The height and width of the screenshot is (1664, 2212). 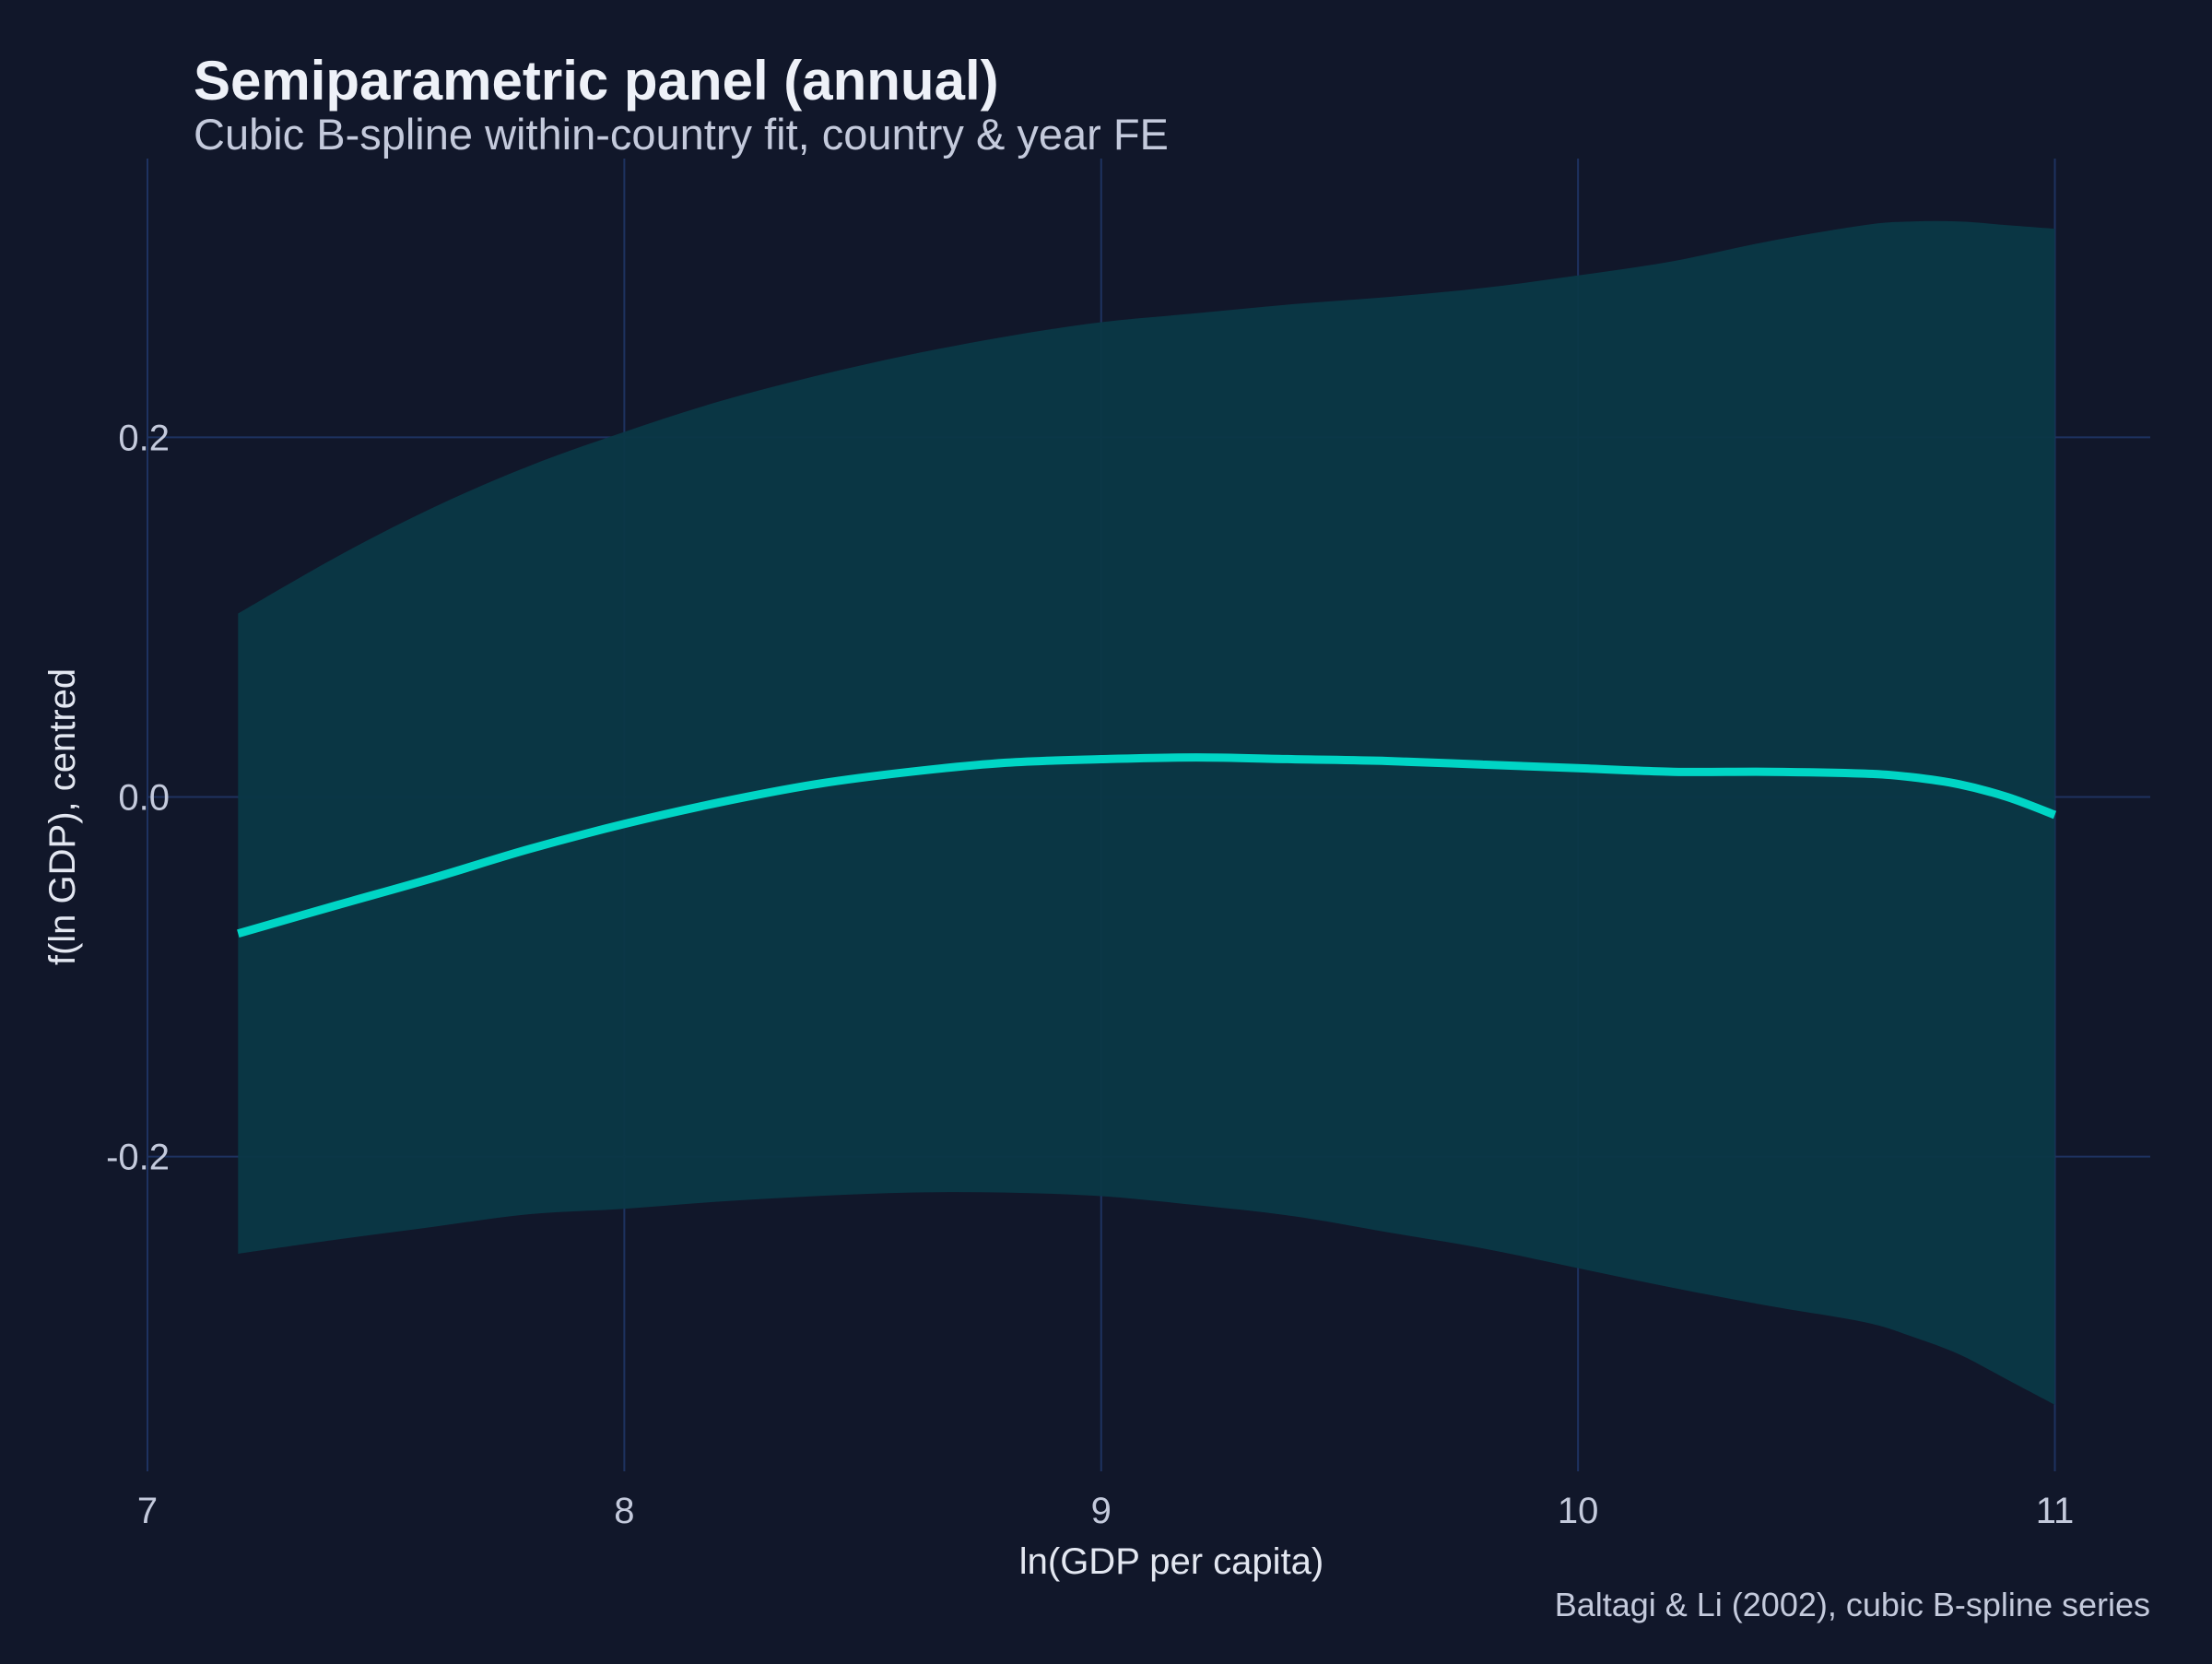 What do you see at coordinates (624, 1511) in the screenshot?
I see `x-tick-label-1: 8` at bounding box center [624, 1511].